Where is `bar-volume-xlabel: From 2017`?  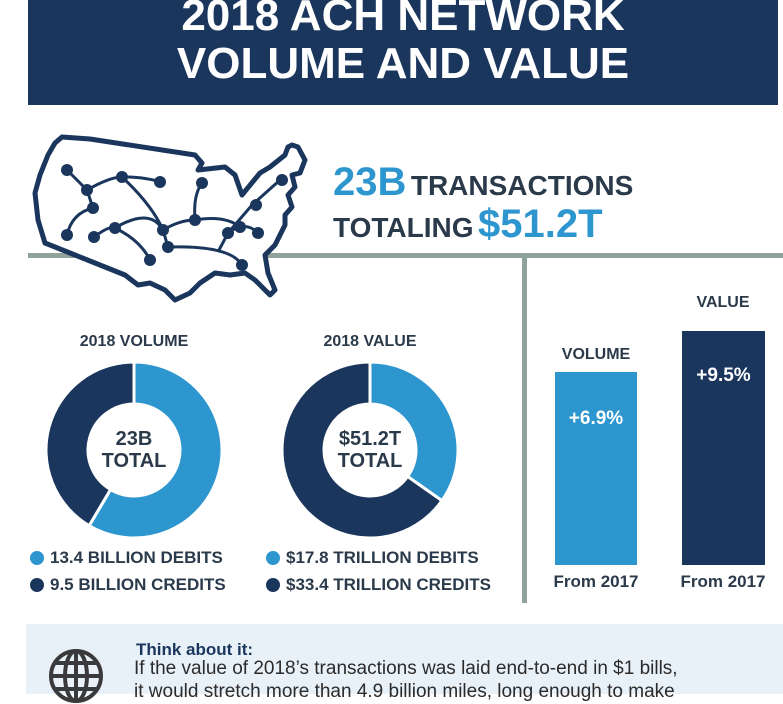
bar-volume-xlabel: From 2017 is located at coordinates (596, 581).